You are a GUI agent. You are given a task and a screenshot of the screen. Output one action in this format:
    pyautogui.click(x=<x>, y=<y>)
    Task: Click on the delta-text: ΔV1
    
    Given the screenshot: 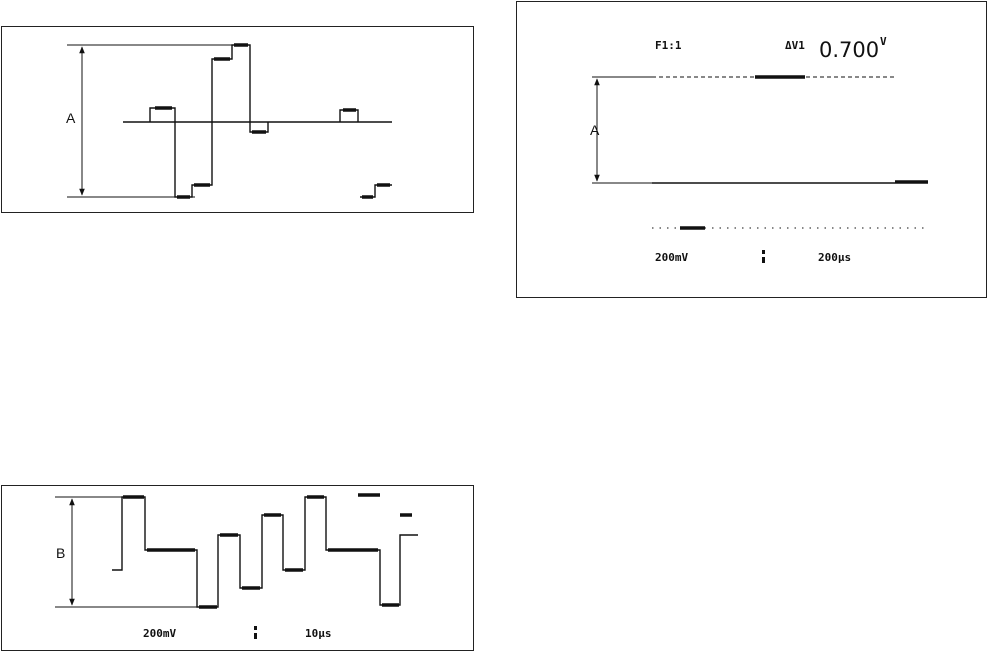 What is the action you would take?
    pyautogui.click(x=795, y=45)
    